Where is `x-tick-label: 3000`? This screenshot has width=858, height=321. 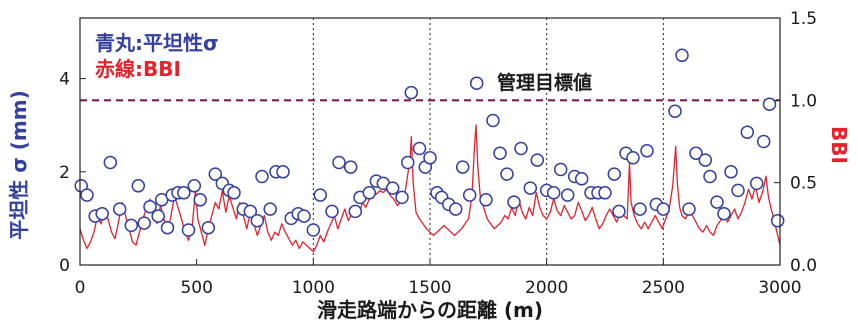 x-tick-label: 3000 is located at coordinates (779, 288).